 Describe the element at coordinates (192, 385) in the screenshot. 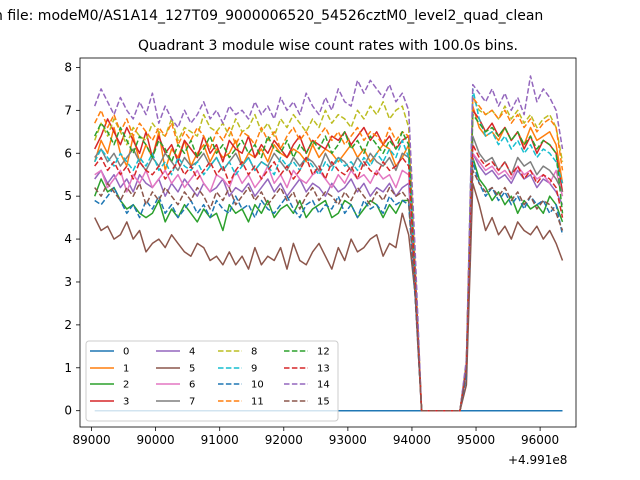

I see `legend-label-6: 6` at that location.